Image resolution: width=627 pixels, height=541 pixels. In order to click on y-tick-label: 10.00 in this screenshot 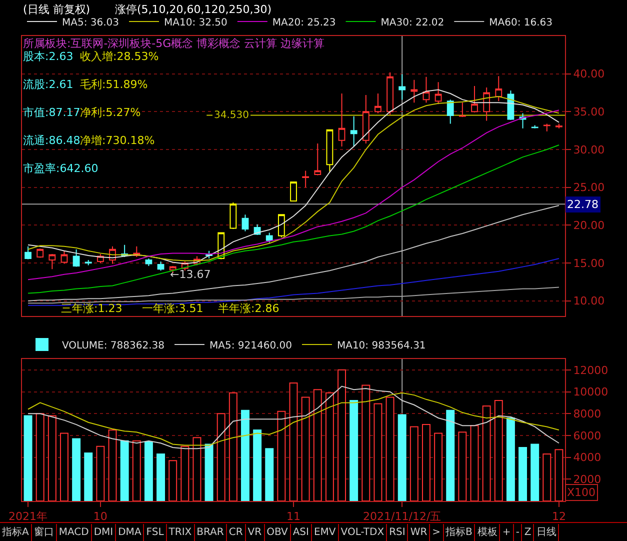, I will do `click(589, 301)`.